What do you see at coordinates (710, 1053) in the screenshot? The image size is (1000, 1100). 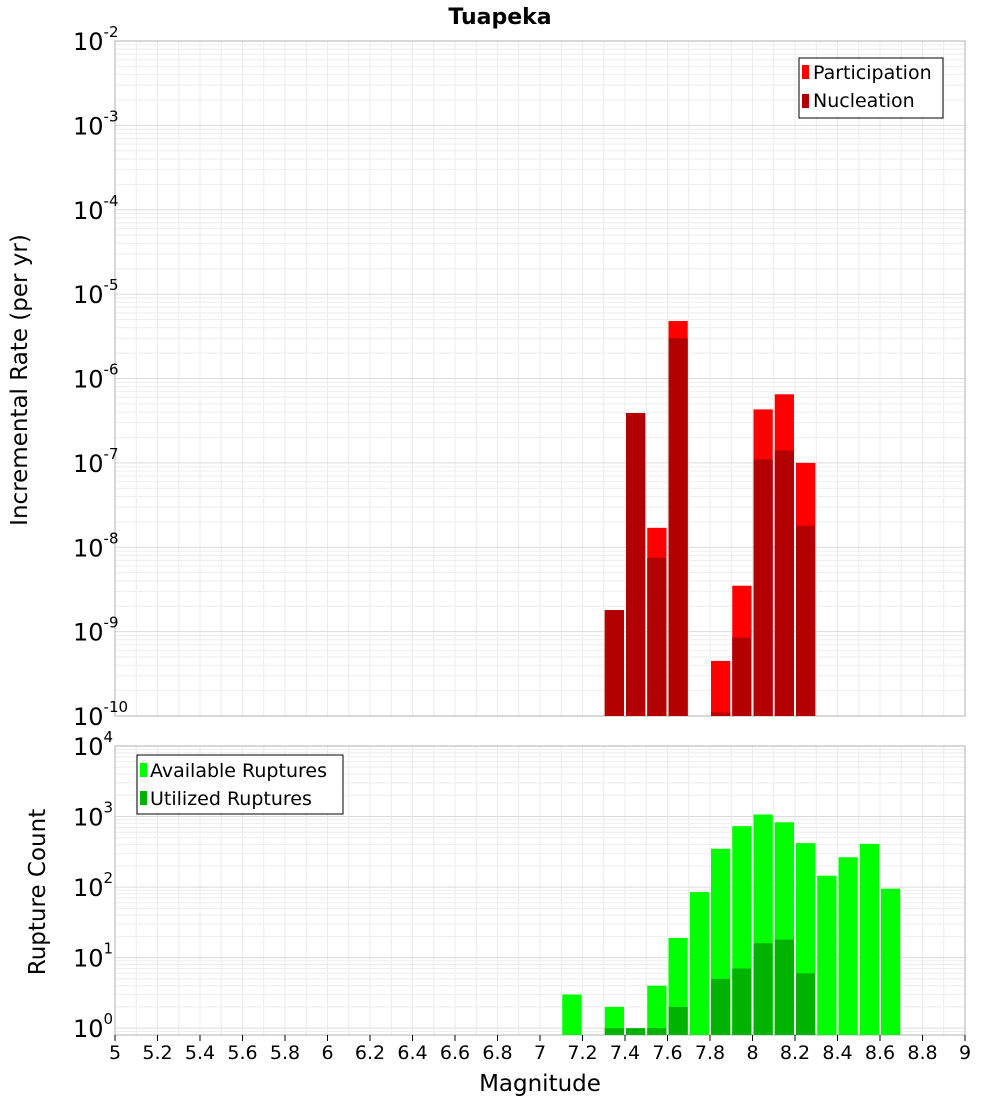 I see `x-tick-label: 7.8` at bounding box center [710, 1053].